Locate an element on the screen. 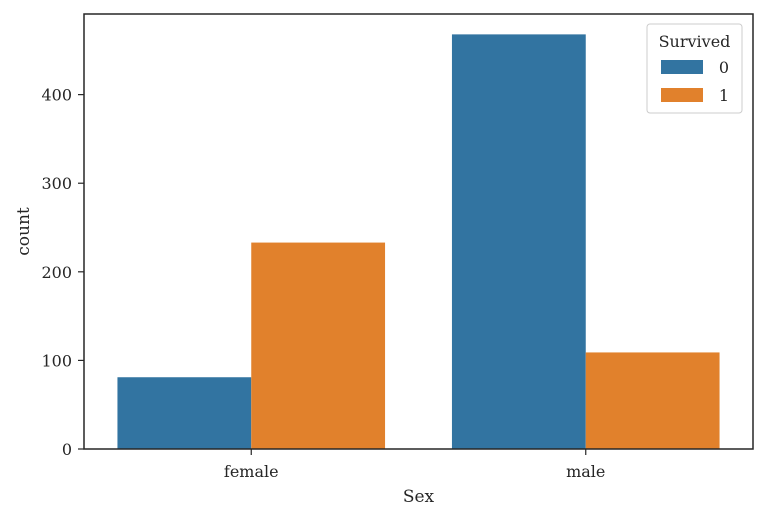 The width and height of the screenshot is (767, 520). legend-title: Survived is located at coordinates (695, 41).